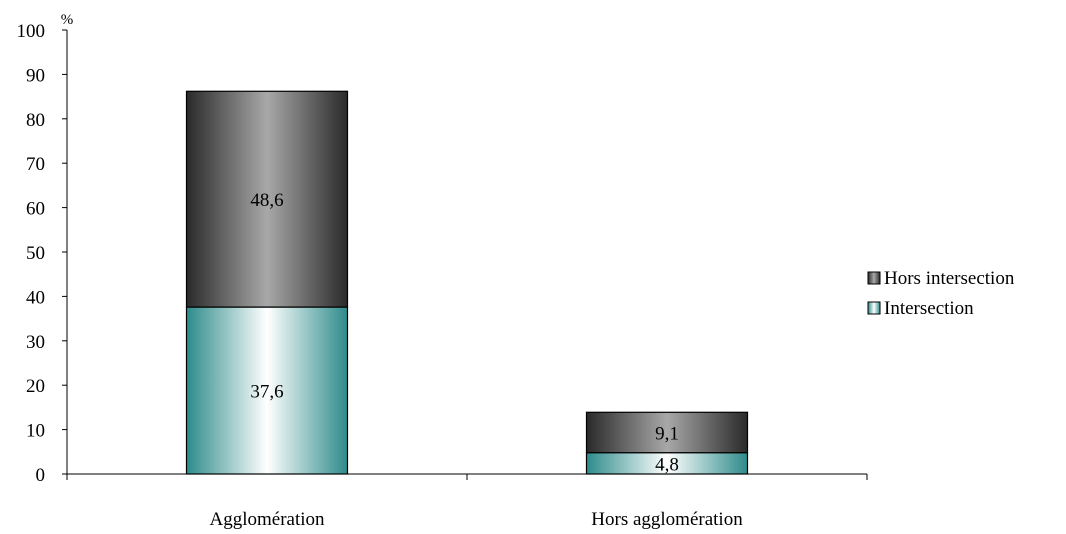  Describe the element at coordinates (35, 386) in the screenshot. I see `y-tick-label-20: 20` at that location.